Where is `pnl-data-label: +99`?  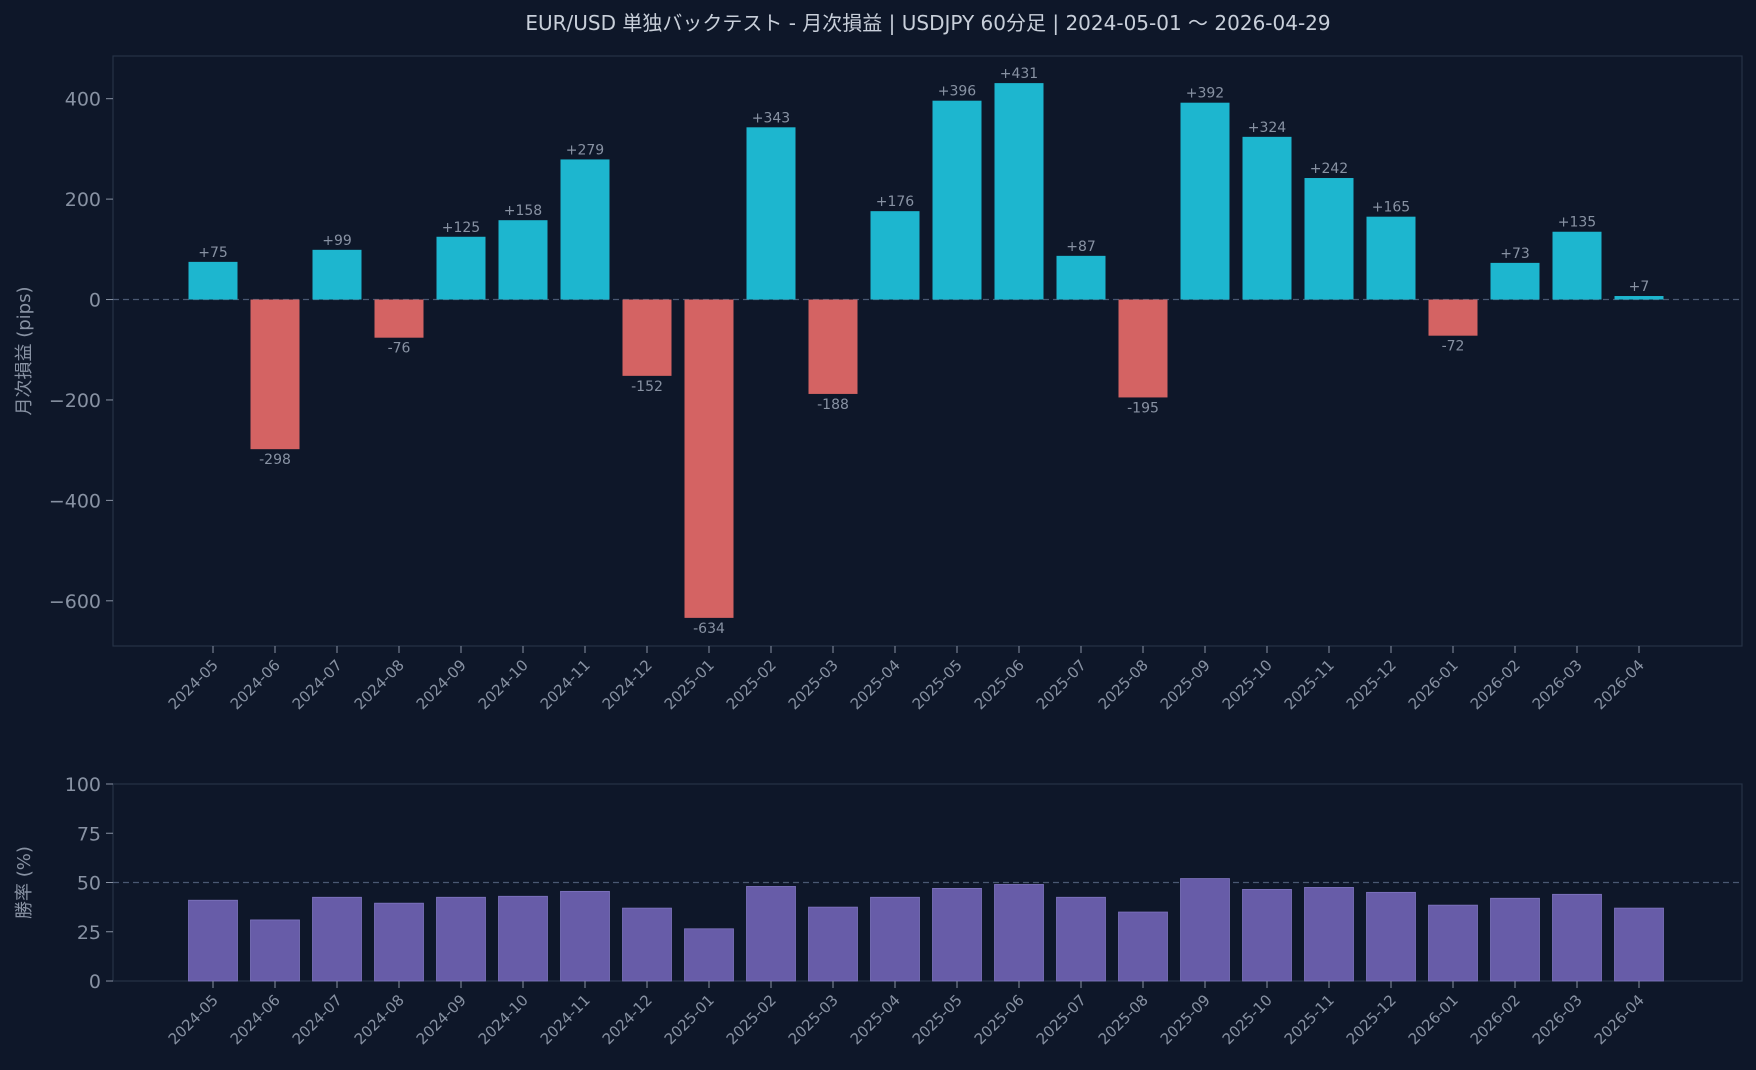 pnl-data-label: +99 is located at coordinates (337, 241).